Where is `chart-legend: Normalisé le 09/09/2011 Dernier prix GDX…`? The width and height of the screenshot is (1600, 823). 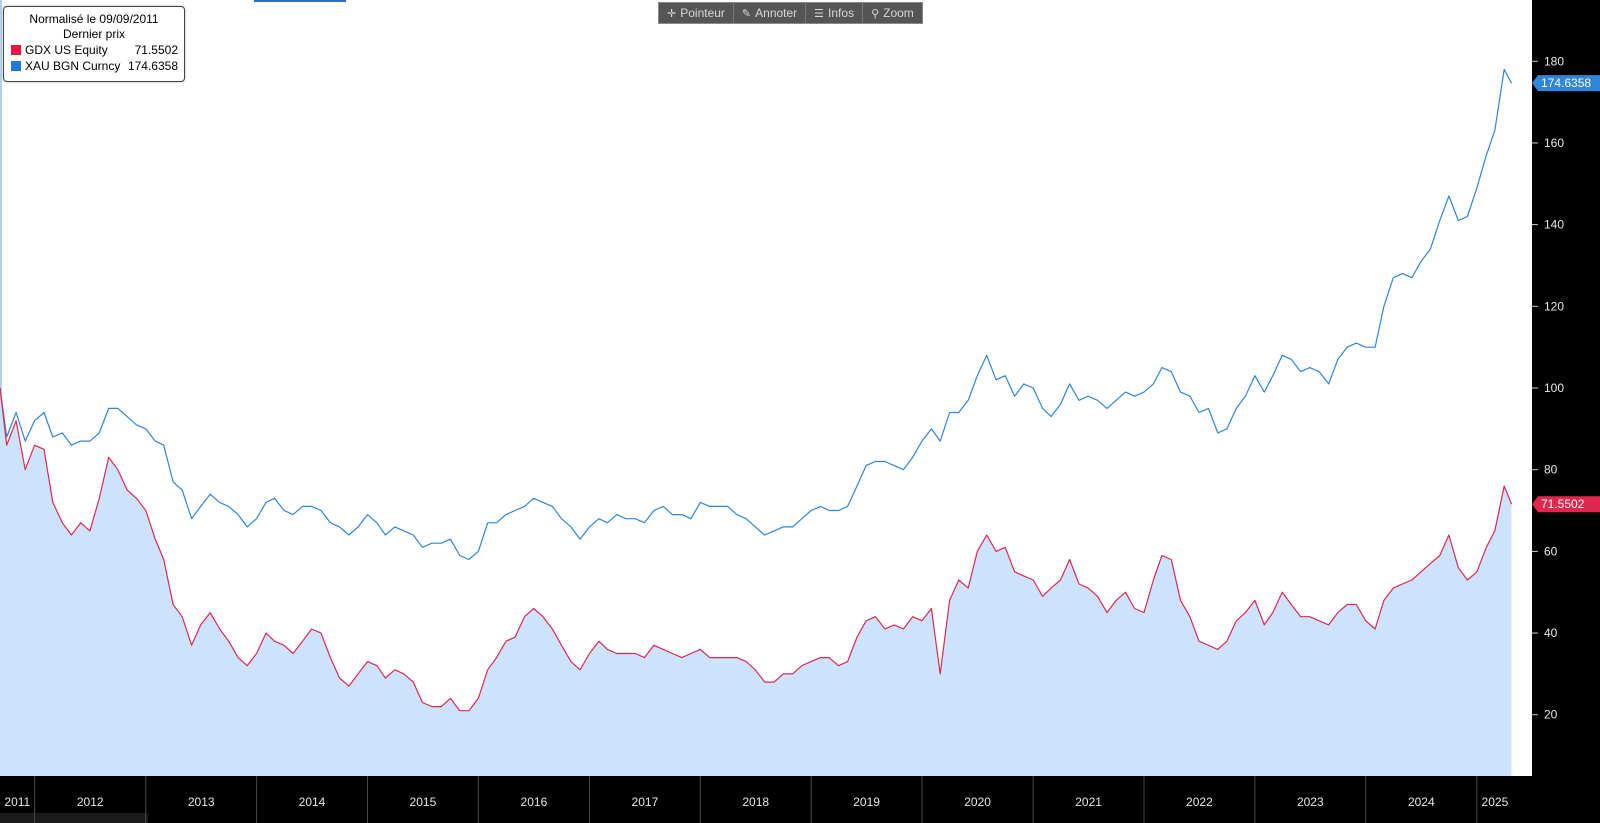
chart-legend: Normalisé le 09/09/2011 Dernier prix GDX… is located at coordinates (94, 44).